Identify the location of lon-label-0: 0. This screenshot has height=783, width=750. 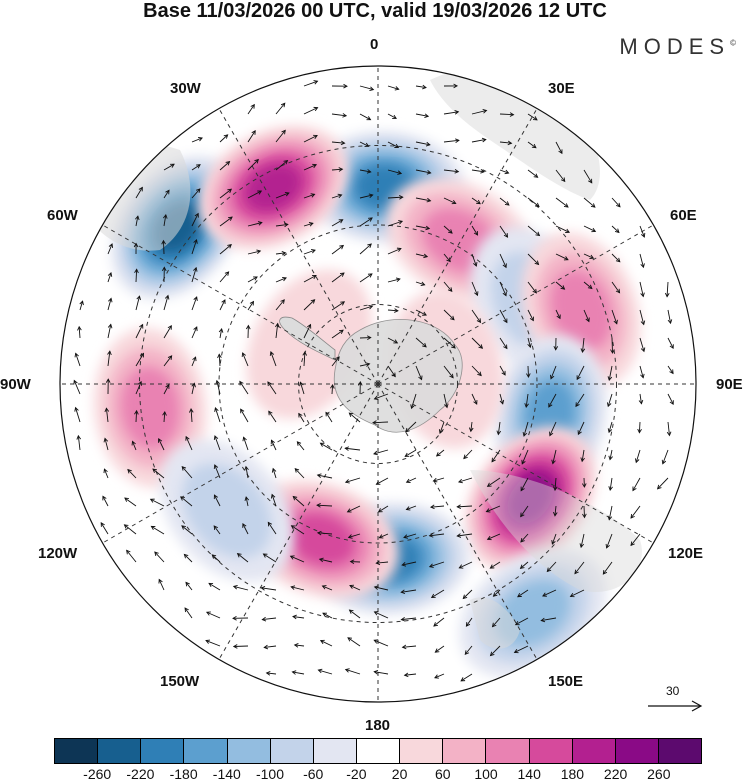
(374, 44).